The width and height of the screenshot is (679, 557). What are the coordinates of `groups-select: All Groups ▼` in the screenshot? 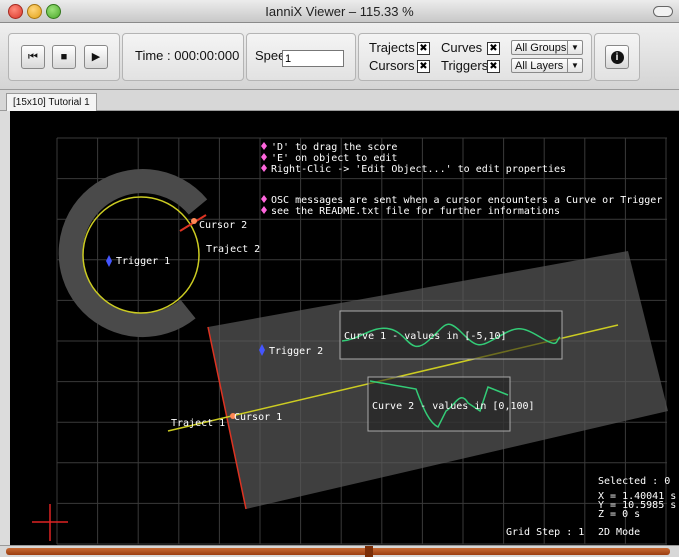 It's located at (547, 47).